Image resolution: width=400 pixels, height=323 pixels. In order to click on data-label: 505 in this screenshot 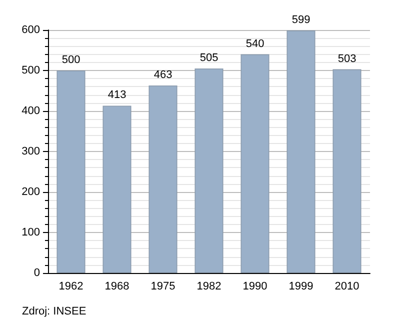, I will do `click(209, 58)`.